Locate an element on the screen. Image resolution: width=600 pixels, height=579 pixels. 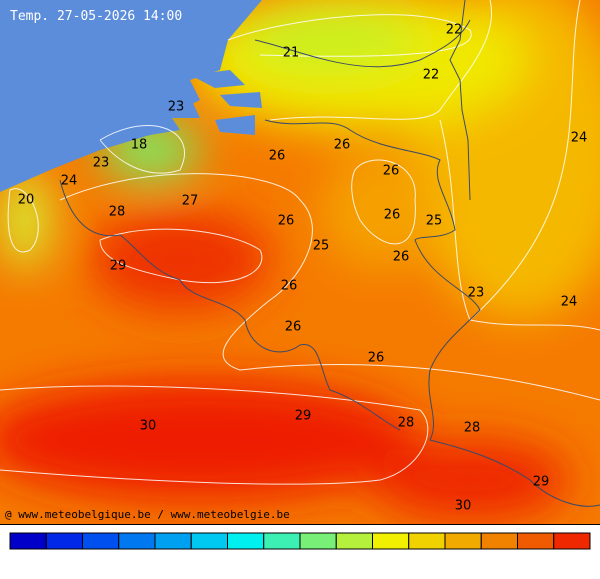
color-scale is located at coordinates (300, 541).